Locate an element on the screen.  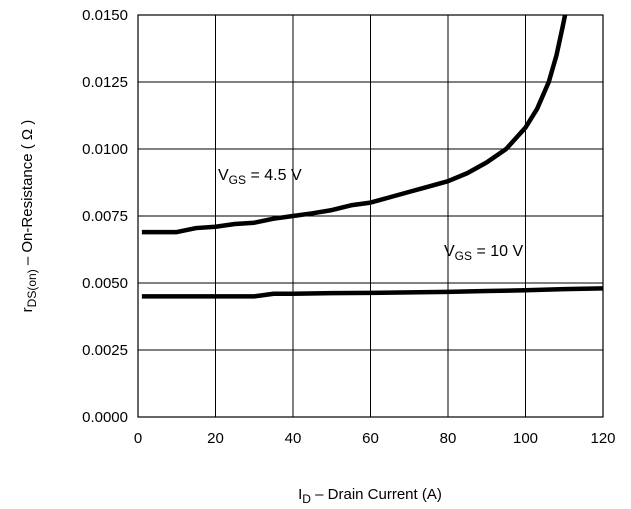
y-tick-label: 0.0100 is located at coordinates (105, 149).